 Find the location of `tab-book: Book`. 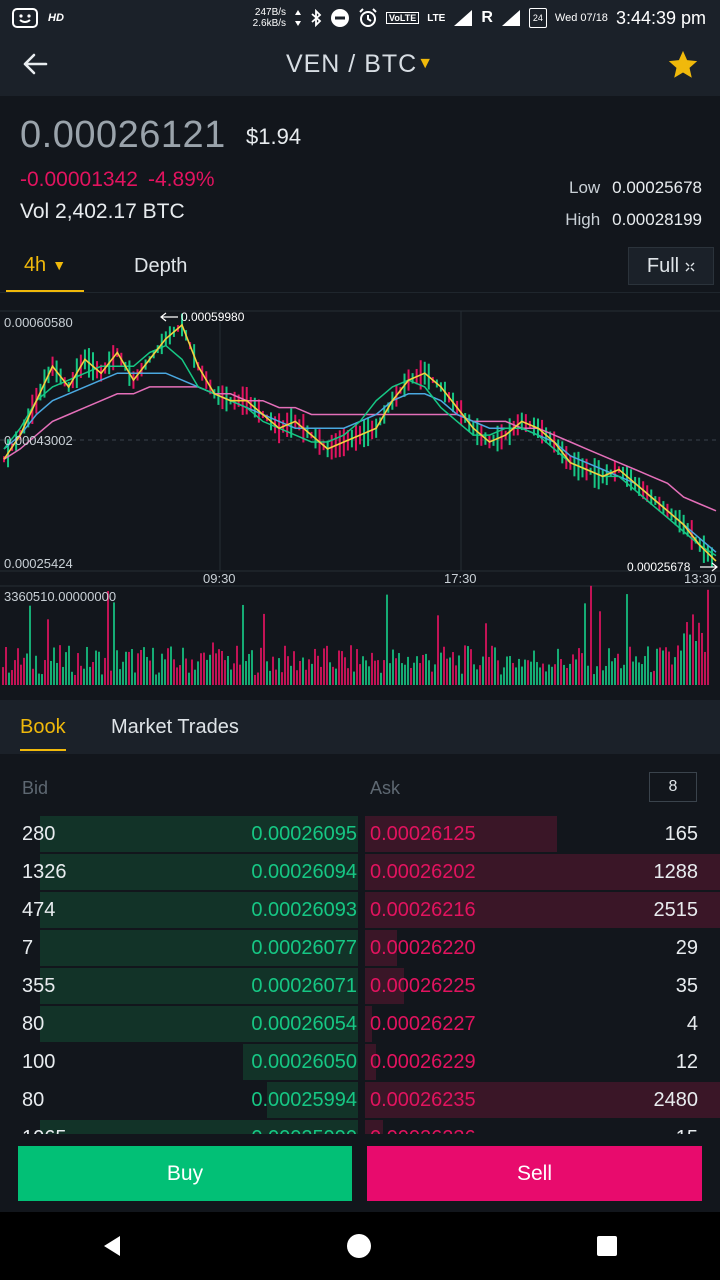

tab-book: Book is located at coordinates (43, 733).